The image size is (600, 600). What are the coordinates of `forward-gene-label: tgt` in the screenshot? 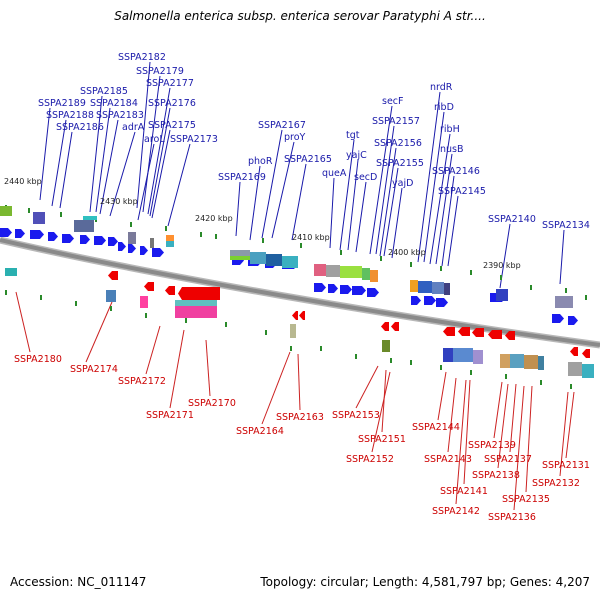 It's located at (353, 135).